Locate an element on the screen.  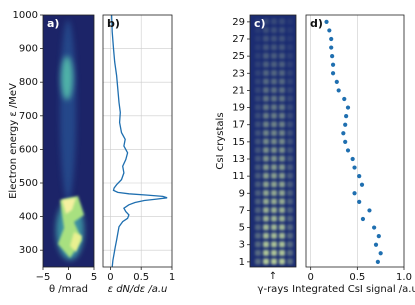
y-tick-label: 800 is located at coordinates (28, 82).